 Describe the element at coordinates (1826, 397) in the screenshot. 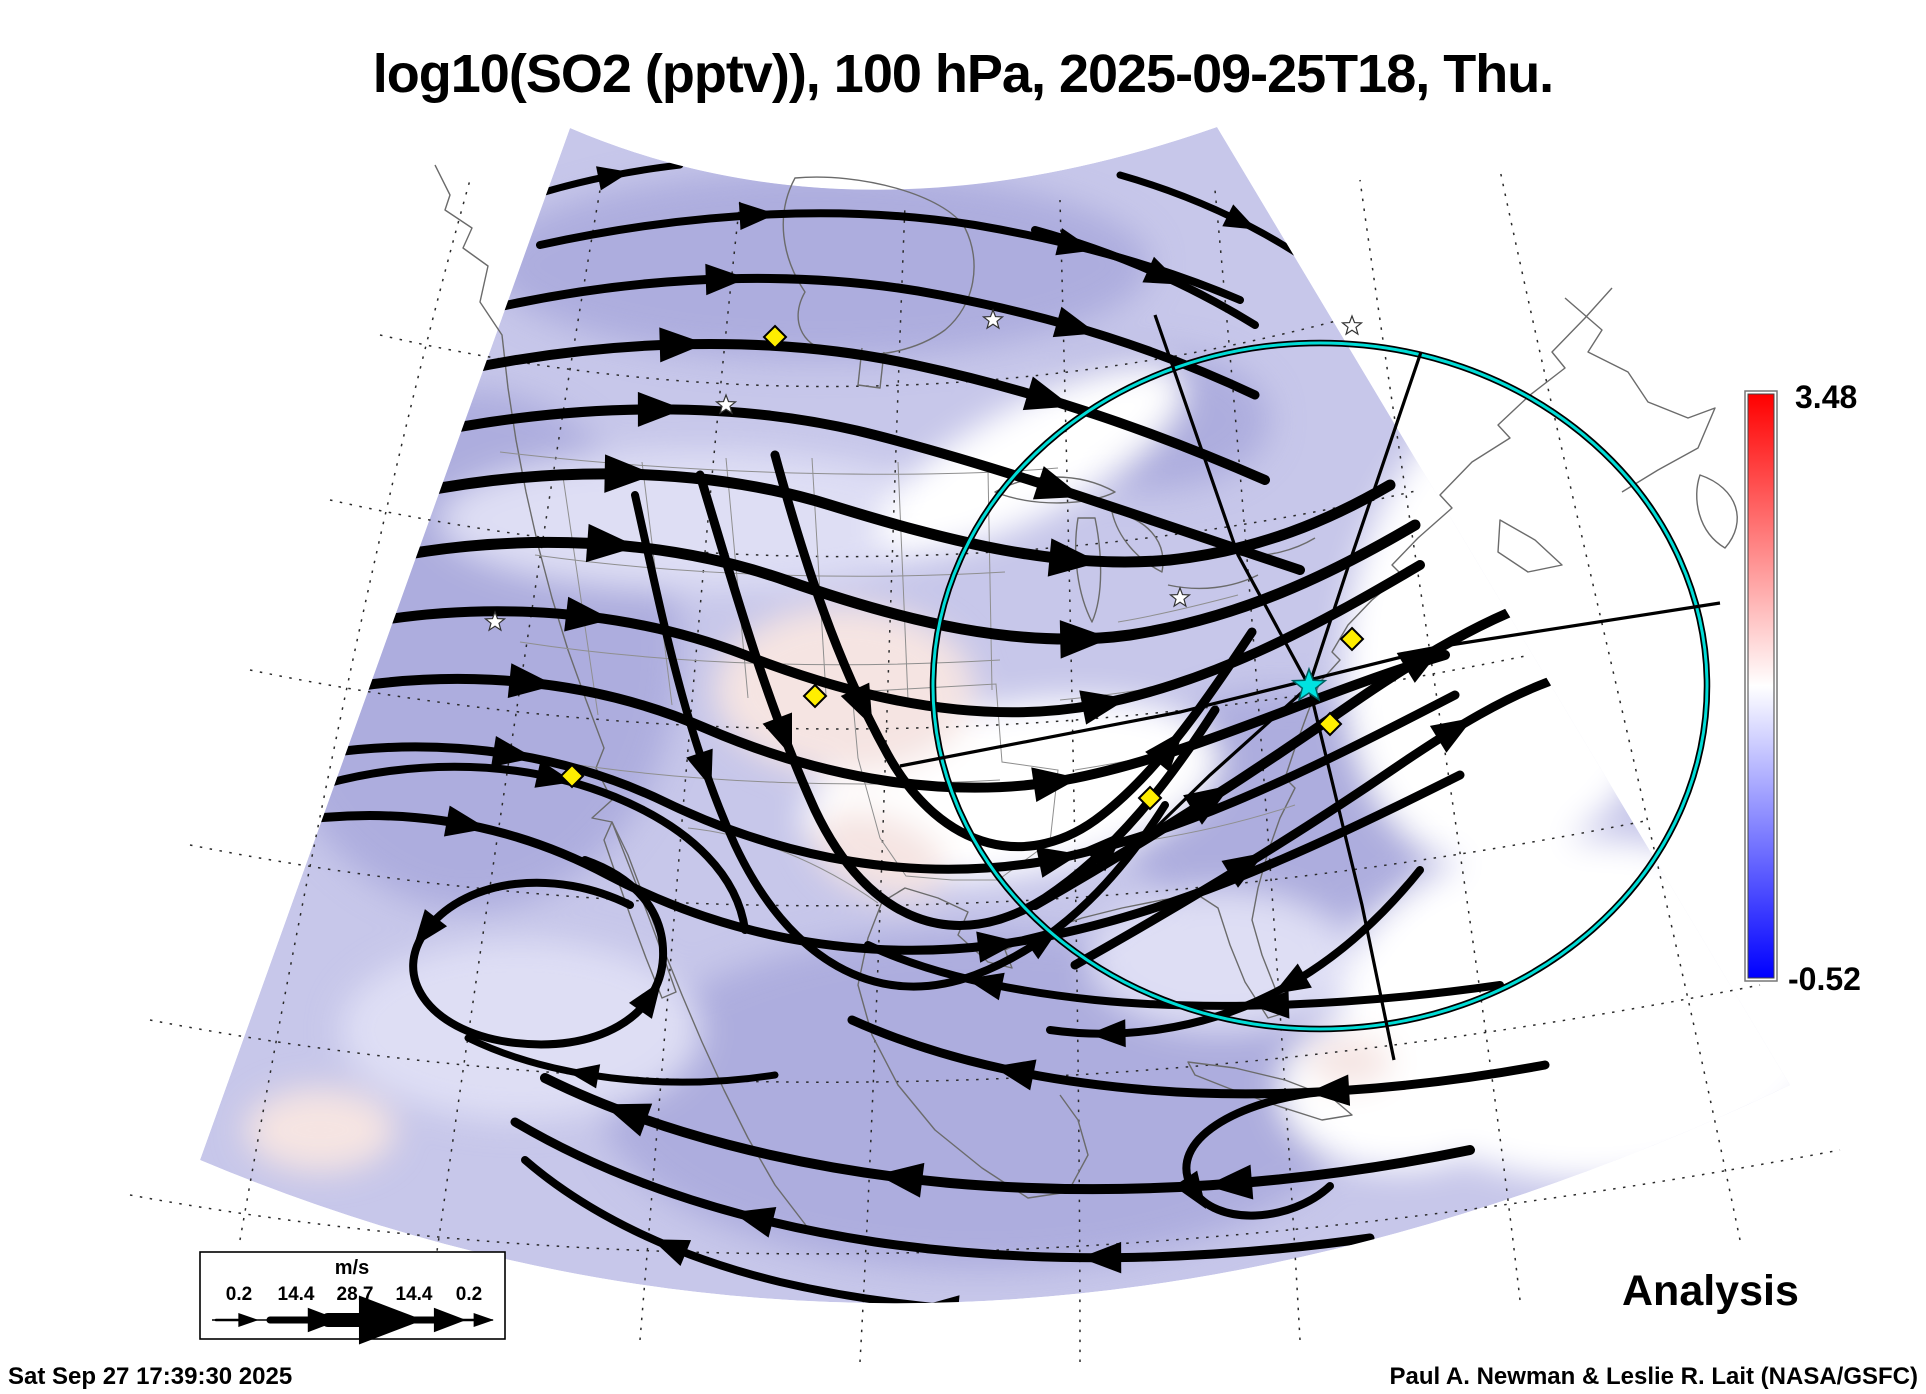

I see `colorbar-max-label: 3.48` at that location.